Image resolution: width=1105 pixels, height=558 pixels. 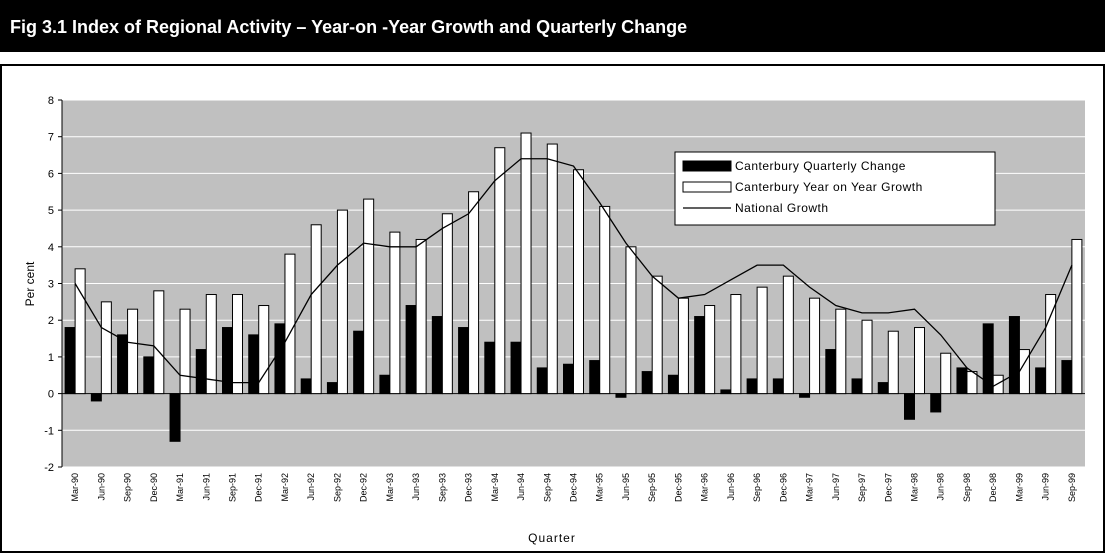 What do you see at coordinates (547, 487) in the screenshot?
I see `x-tick-label: Sep-94` at bounding box center [547, 487].